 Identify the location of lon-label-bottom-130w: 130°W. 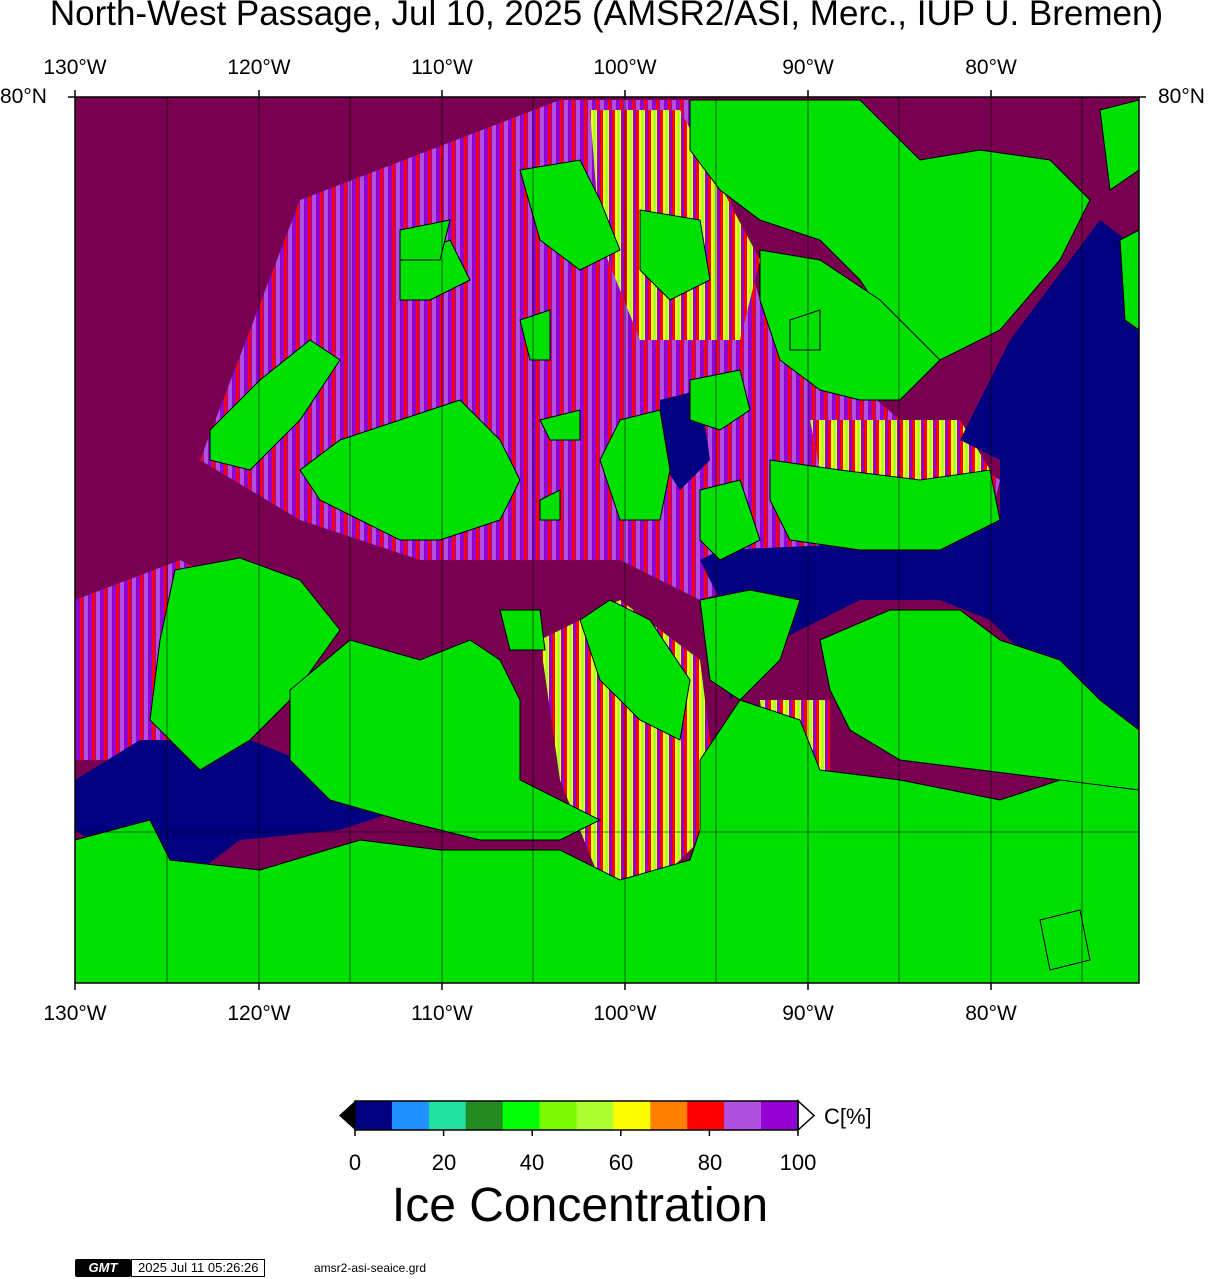
(75, 1013).